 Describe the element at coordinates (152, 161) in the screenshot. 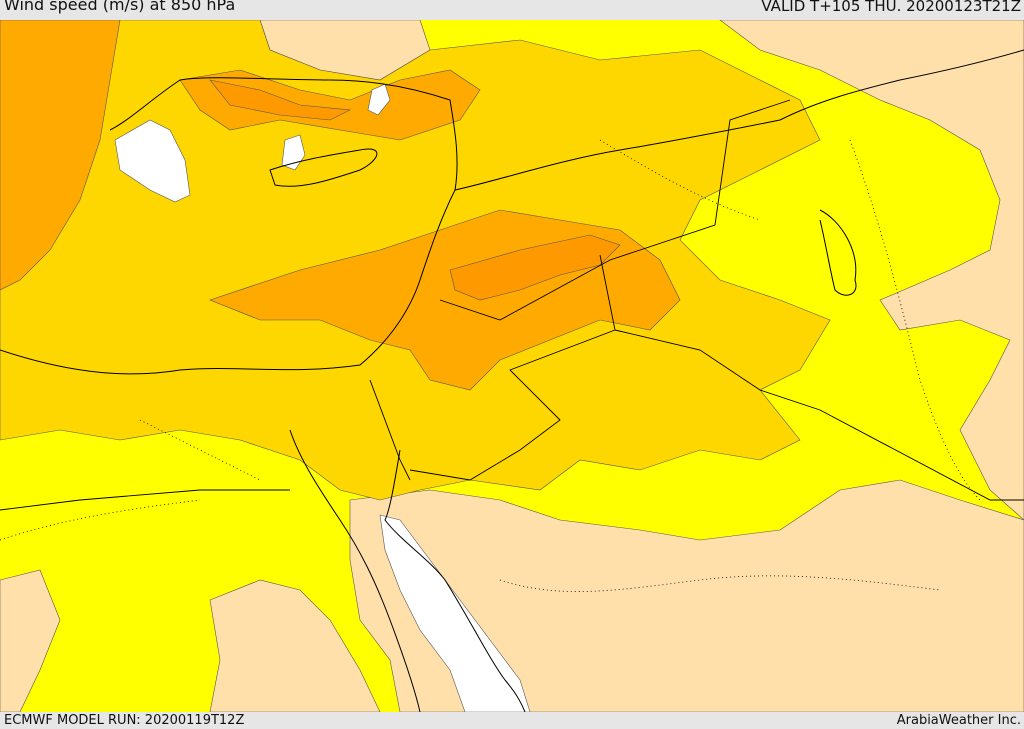

I see `calm-area-crete` at that location.